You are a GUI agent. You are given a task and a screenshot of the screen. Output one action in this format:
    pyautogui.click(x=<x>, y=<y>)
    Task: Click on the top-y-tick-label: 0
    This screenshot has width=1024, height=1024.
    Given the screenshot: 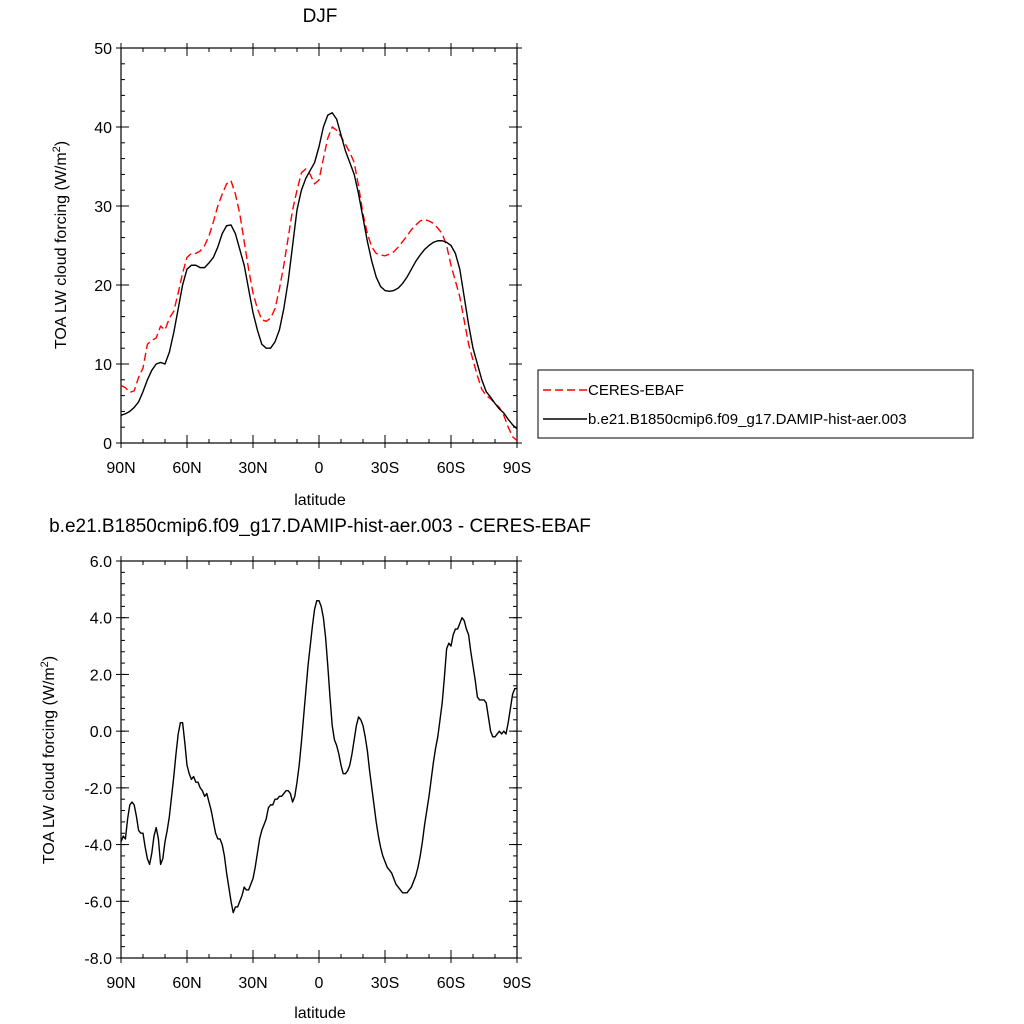 What is the action you would take?
    pyautogui.click(x=107, y=444)
    